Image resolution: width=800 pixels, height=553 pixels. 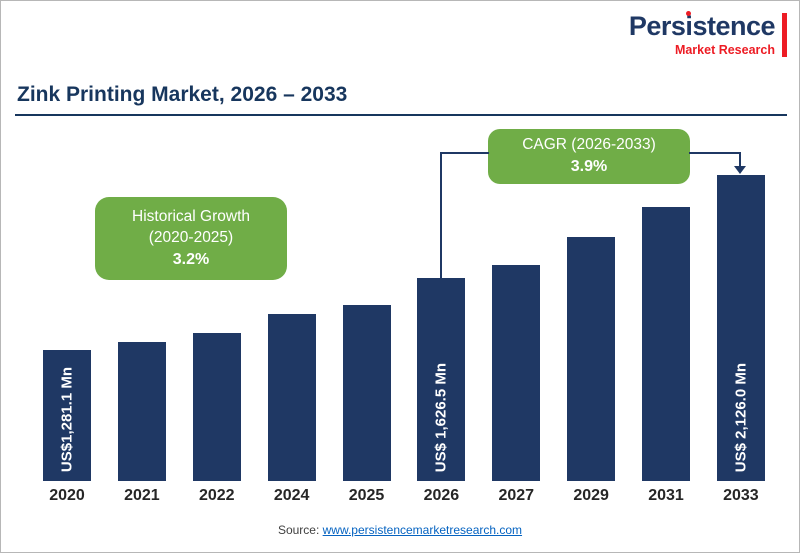 What do you see at coordinates (366, 393) in the screenshot?
I see `bar-2025` at bounding box center [366, 393].